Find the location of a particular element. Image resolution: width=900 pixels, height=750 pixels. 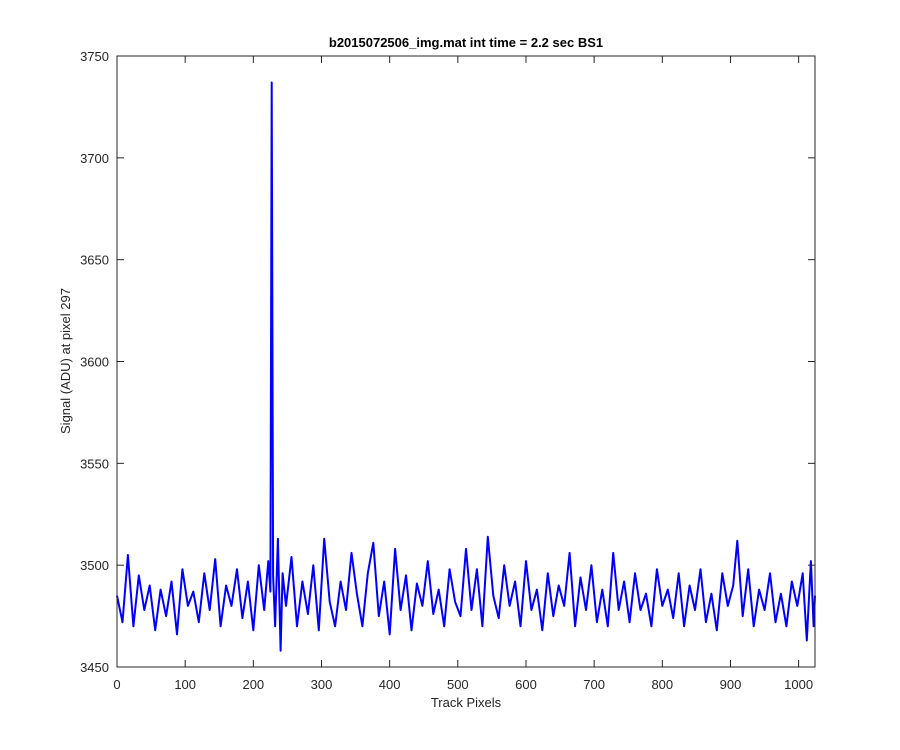

x-axis-label: Track Pixels is located at coordinates (466, 702).